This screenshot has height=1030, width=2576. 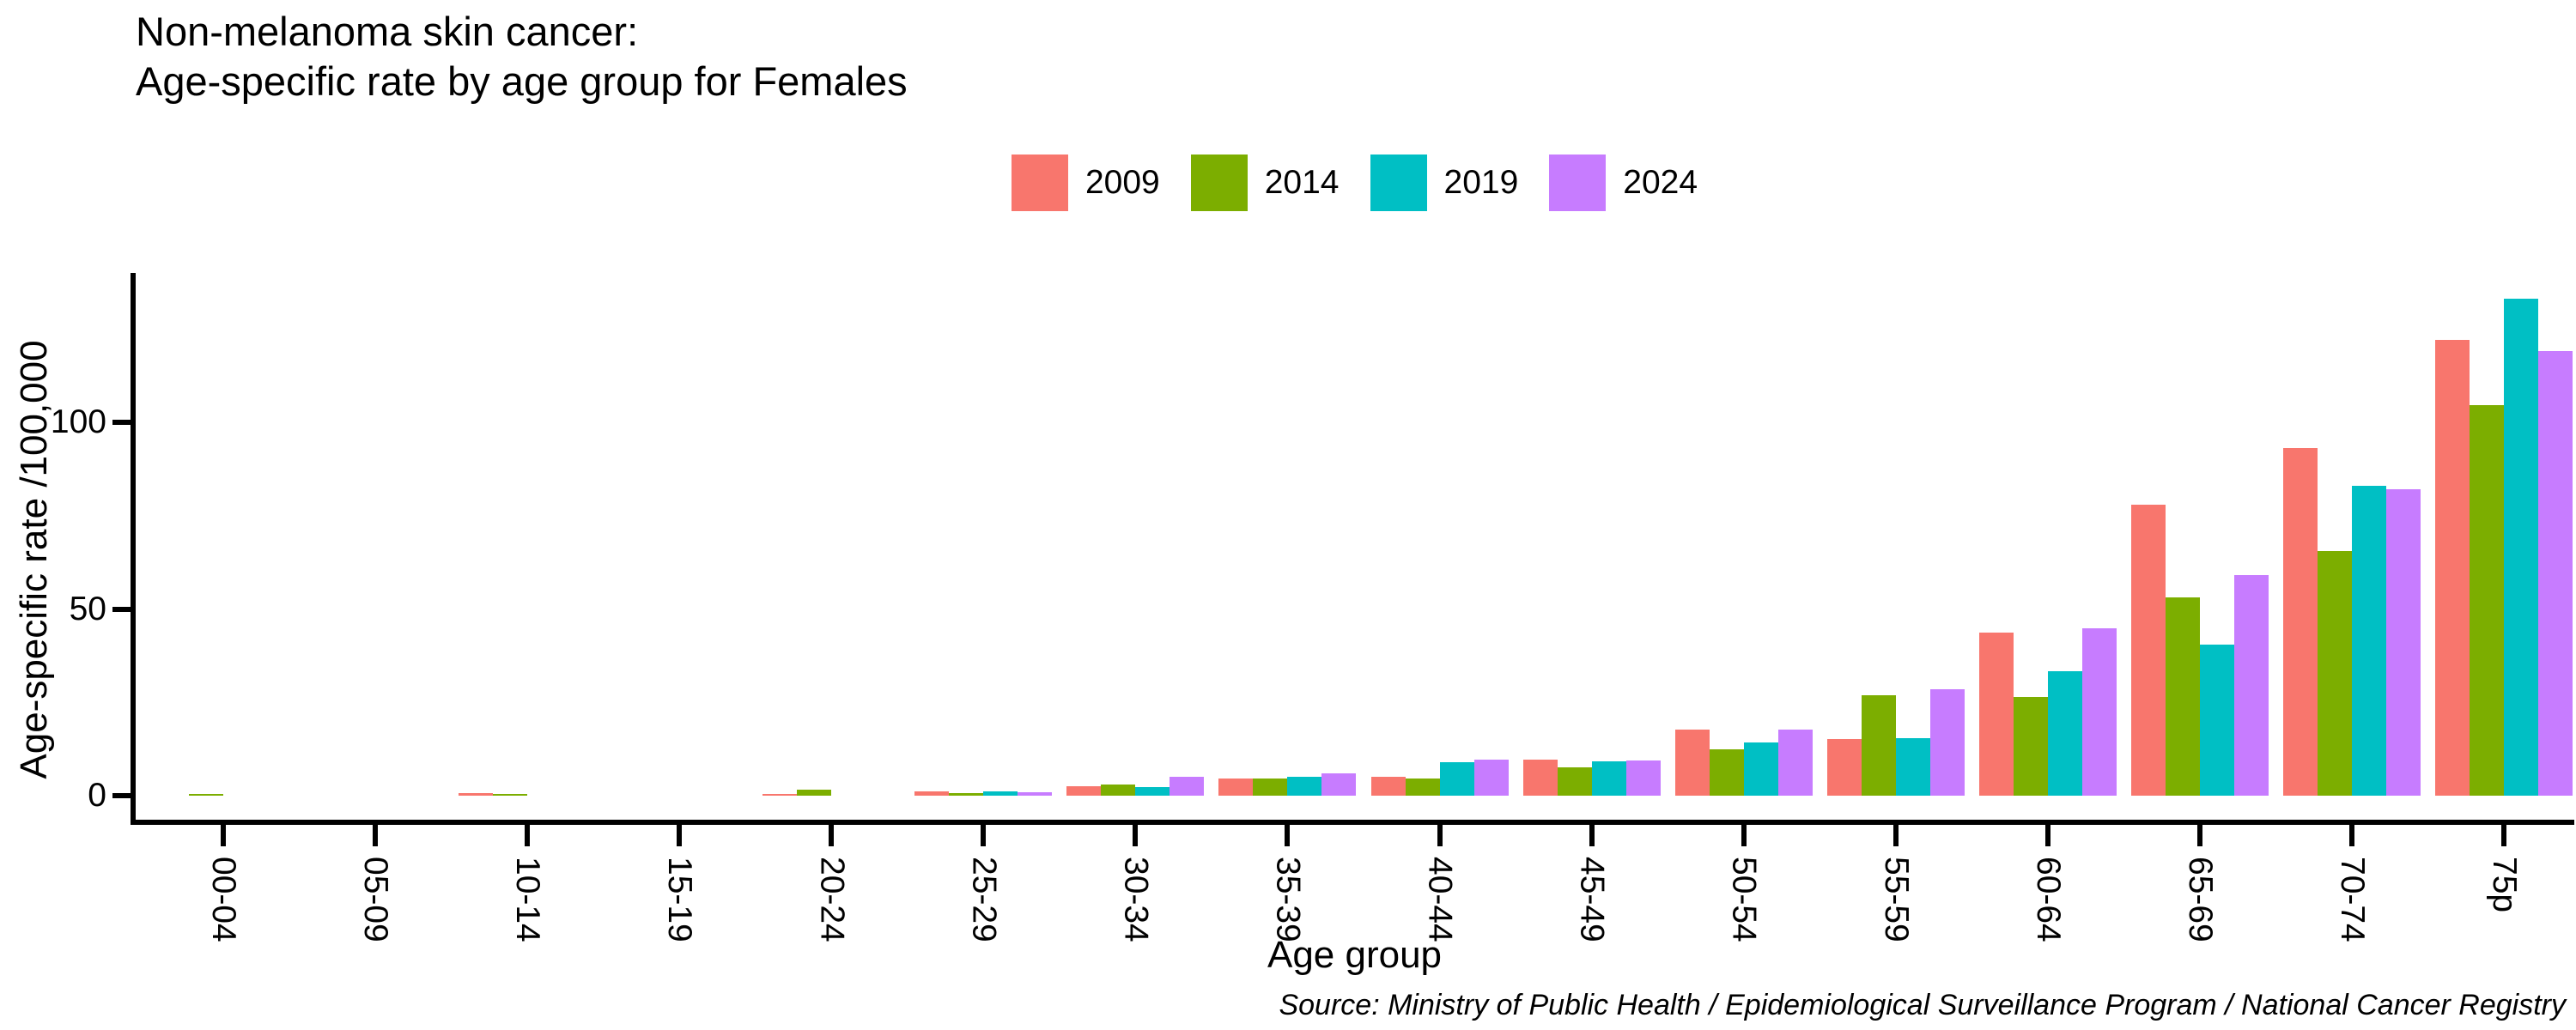 What do you see at coordinates (2048, 899) in the screenshot?
I see `x-axis-tick-label: 60-64` at bounding box center [2048, 899].